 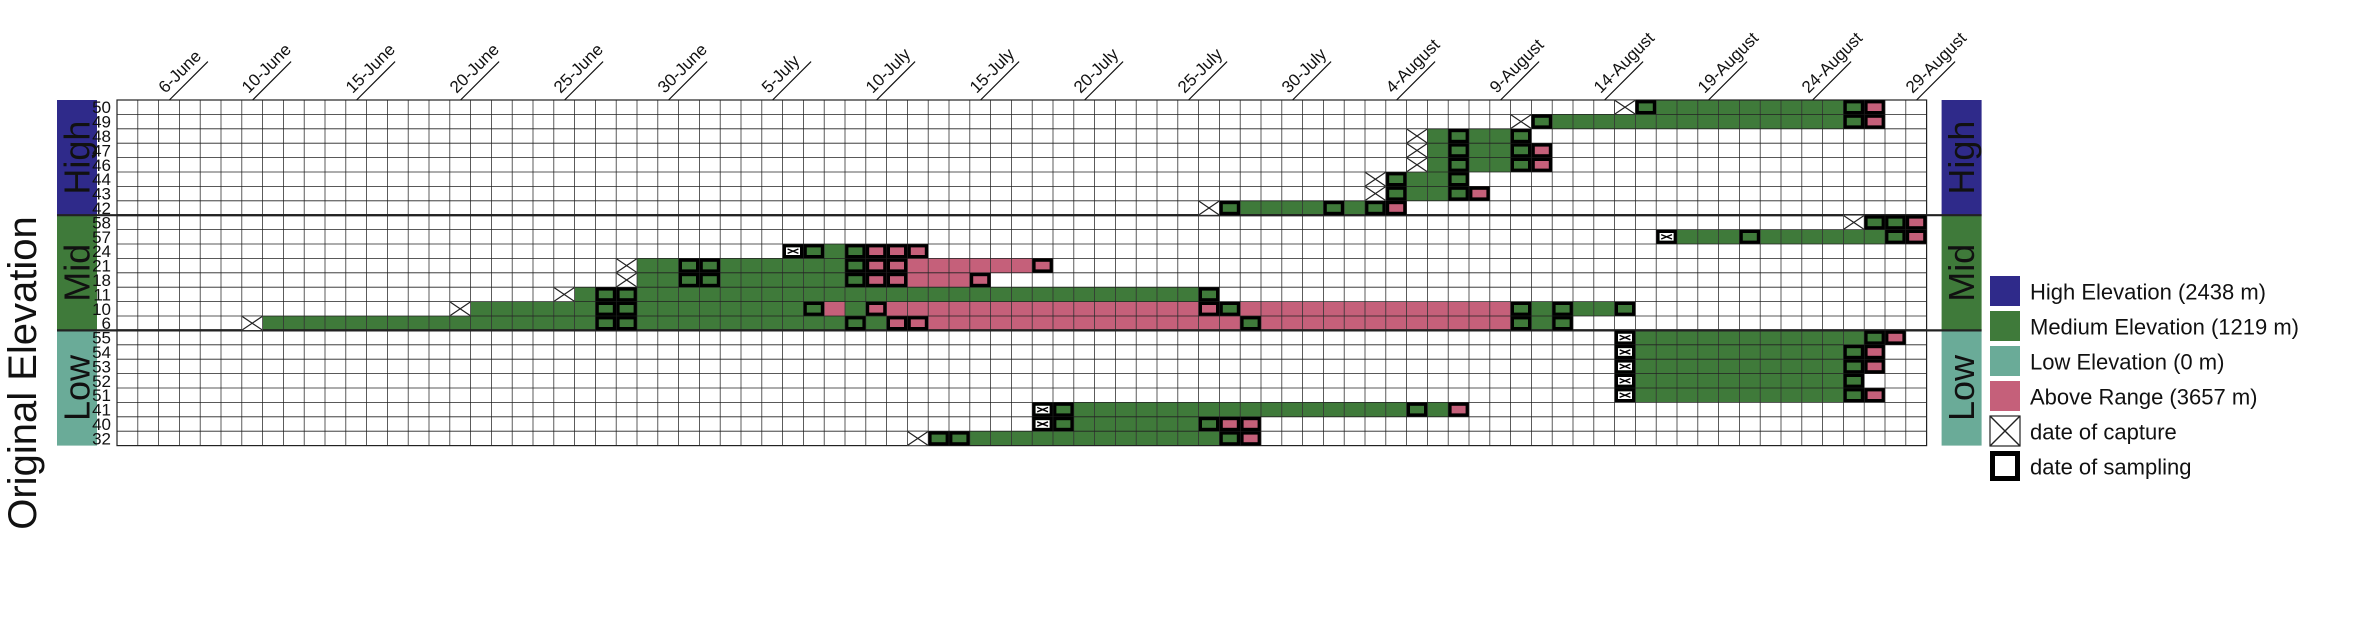 What do you see at coordinates (2005, 291) in the screenshot?
I see `legend-swatch` at bounding box center [2005, 291].